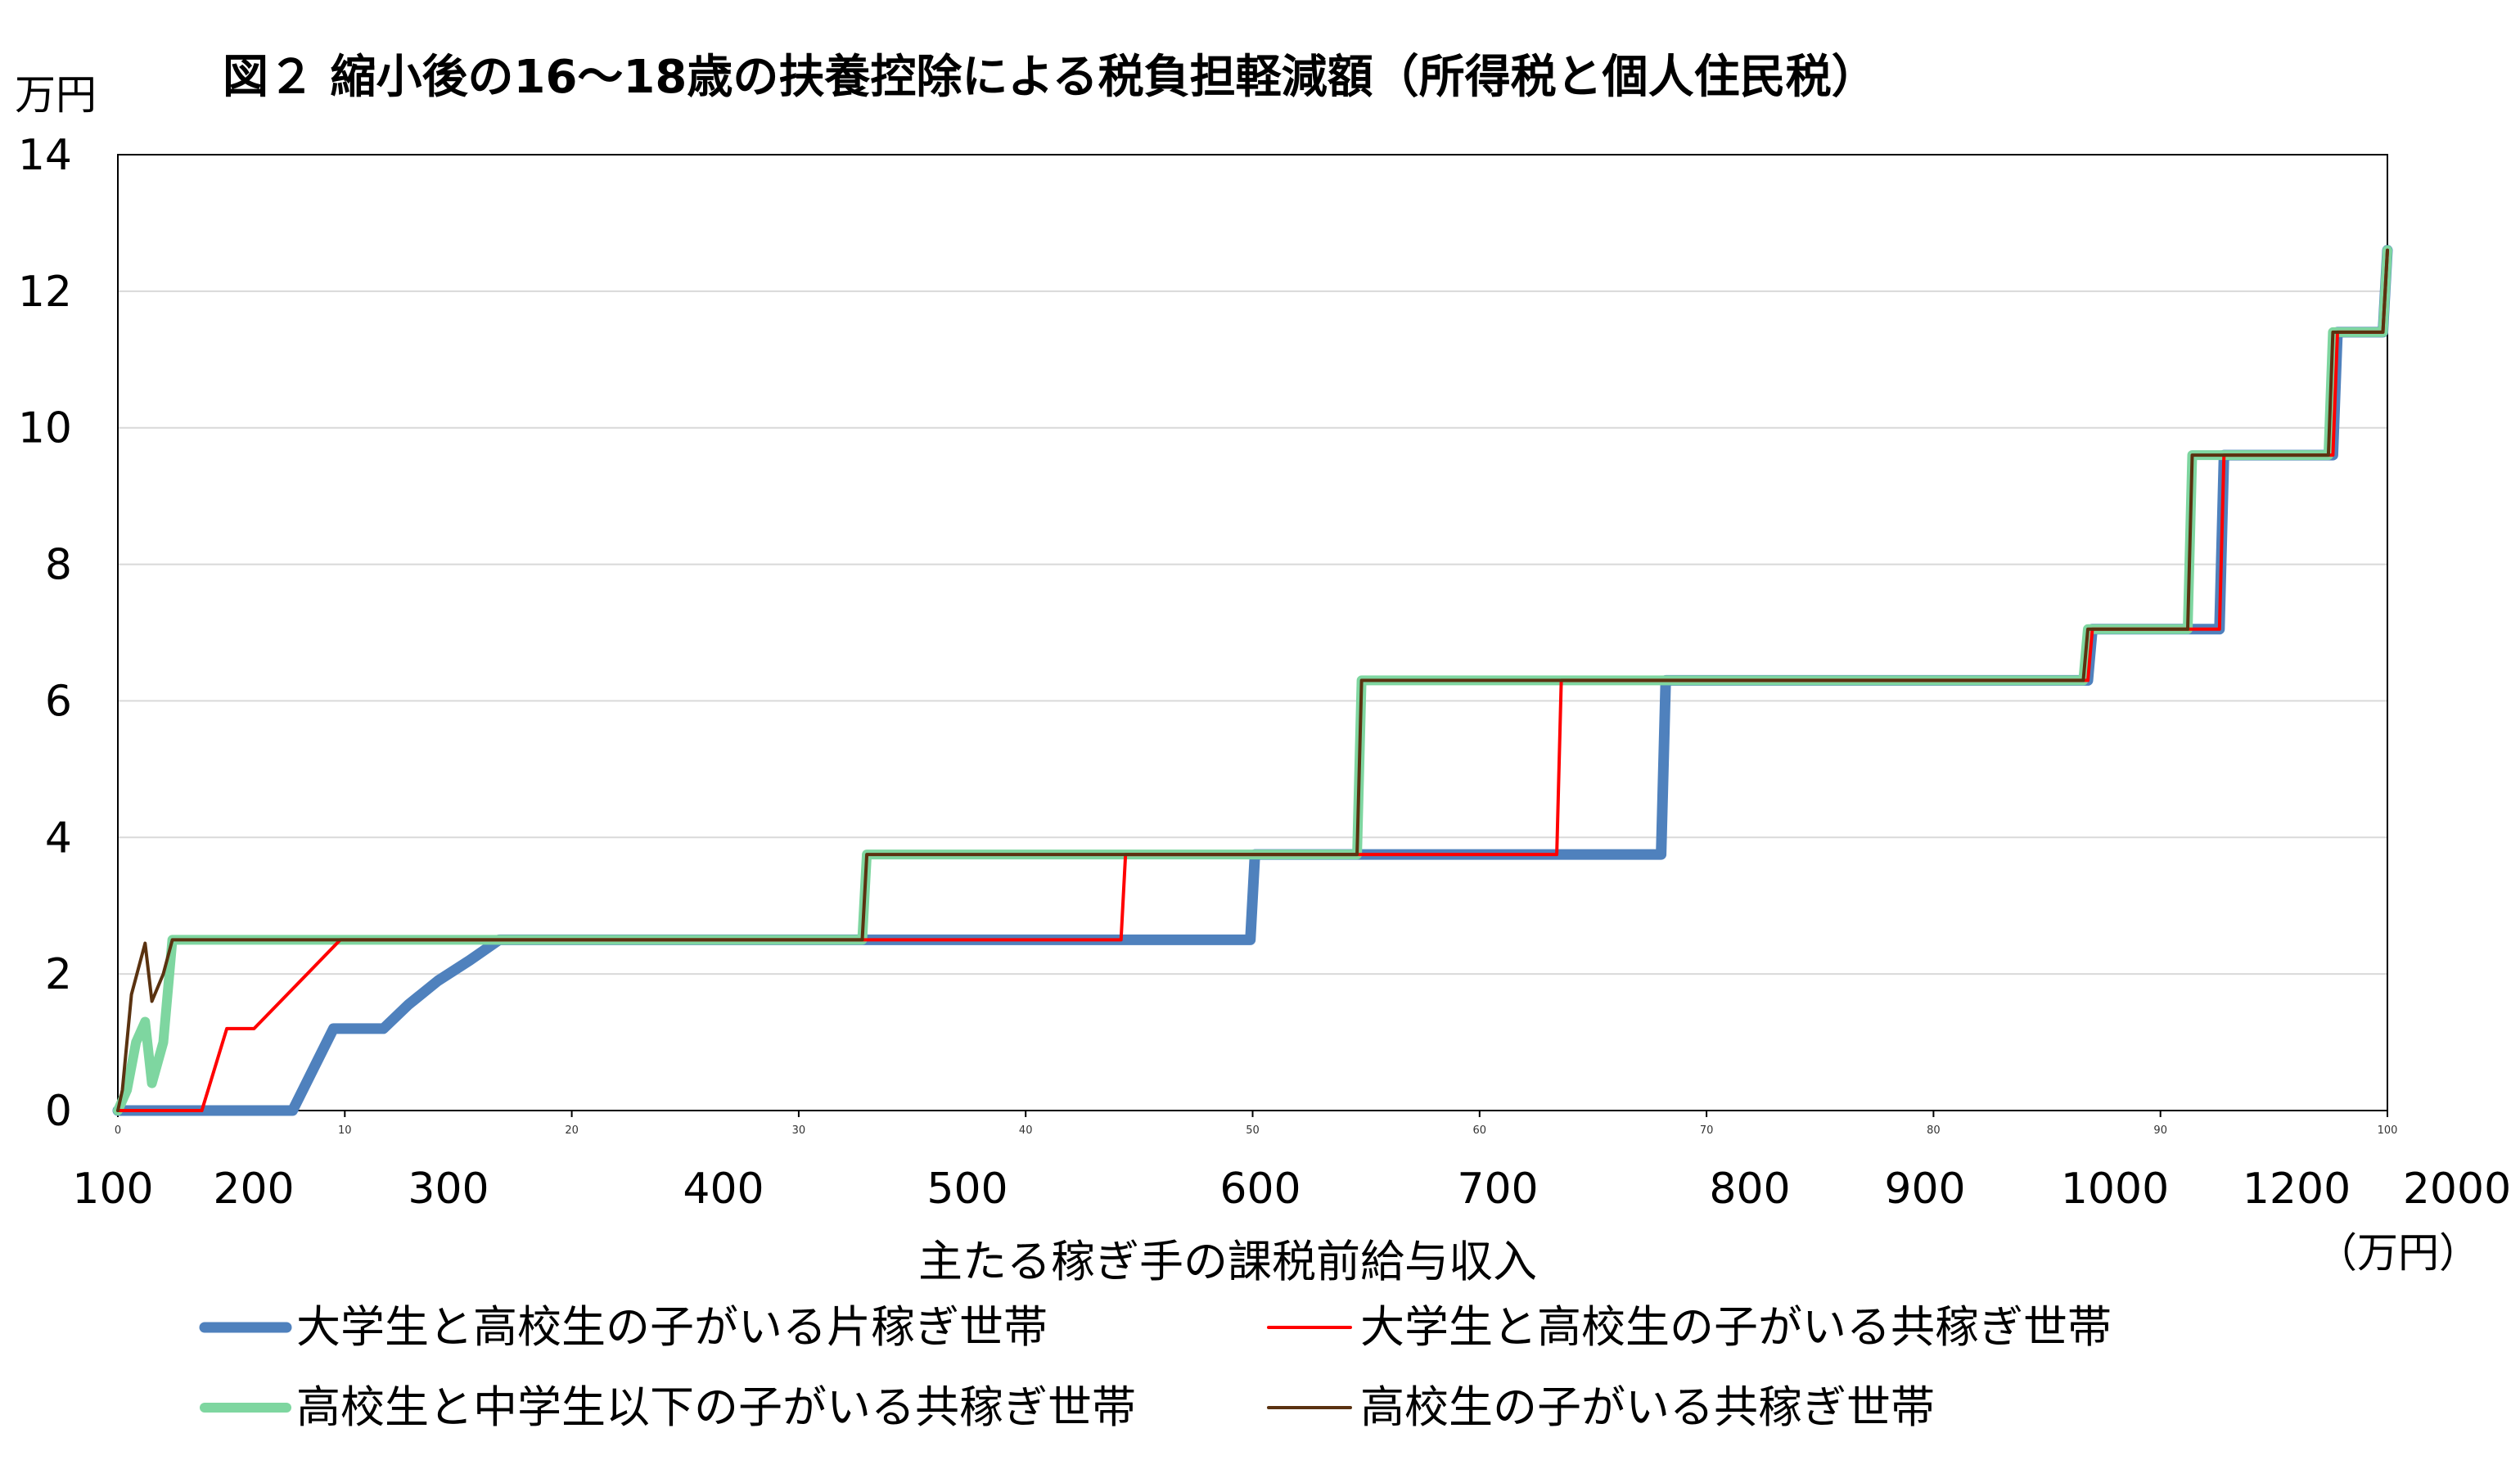 This screenshot has width=2520, height=1478. What do you see at coordinates (45, 428) in the screenshot?
I see `y-tick-label: 10` at bounding box center [45, 428].